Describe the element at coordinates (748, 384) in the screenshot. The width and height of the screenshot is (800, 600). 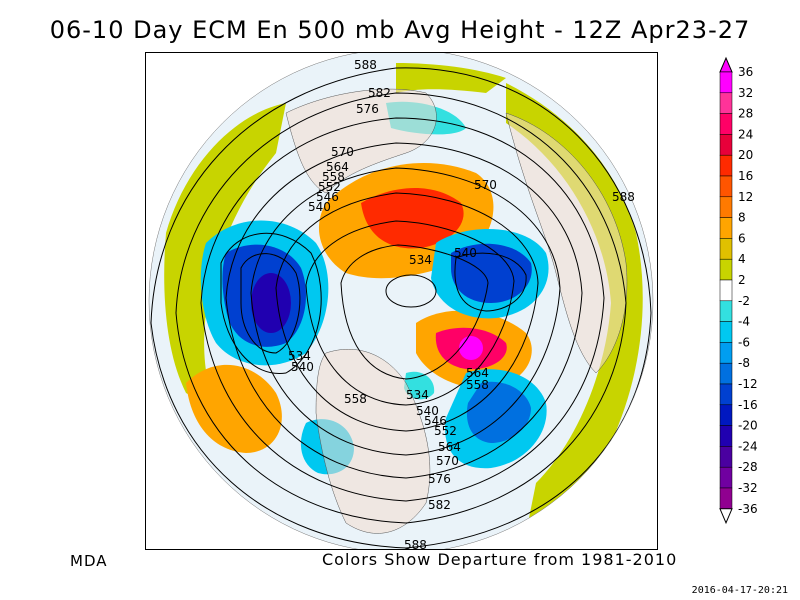
I see `legend-label: -12` at that location.